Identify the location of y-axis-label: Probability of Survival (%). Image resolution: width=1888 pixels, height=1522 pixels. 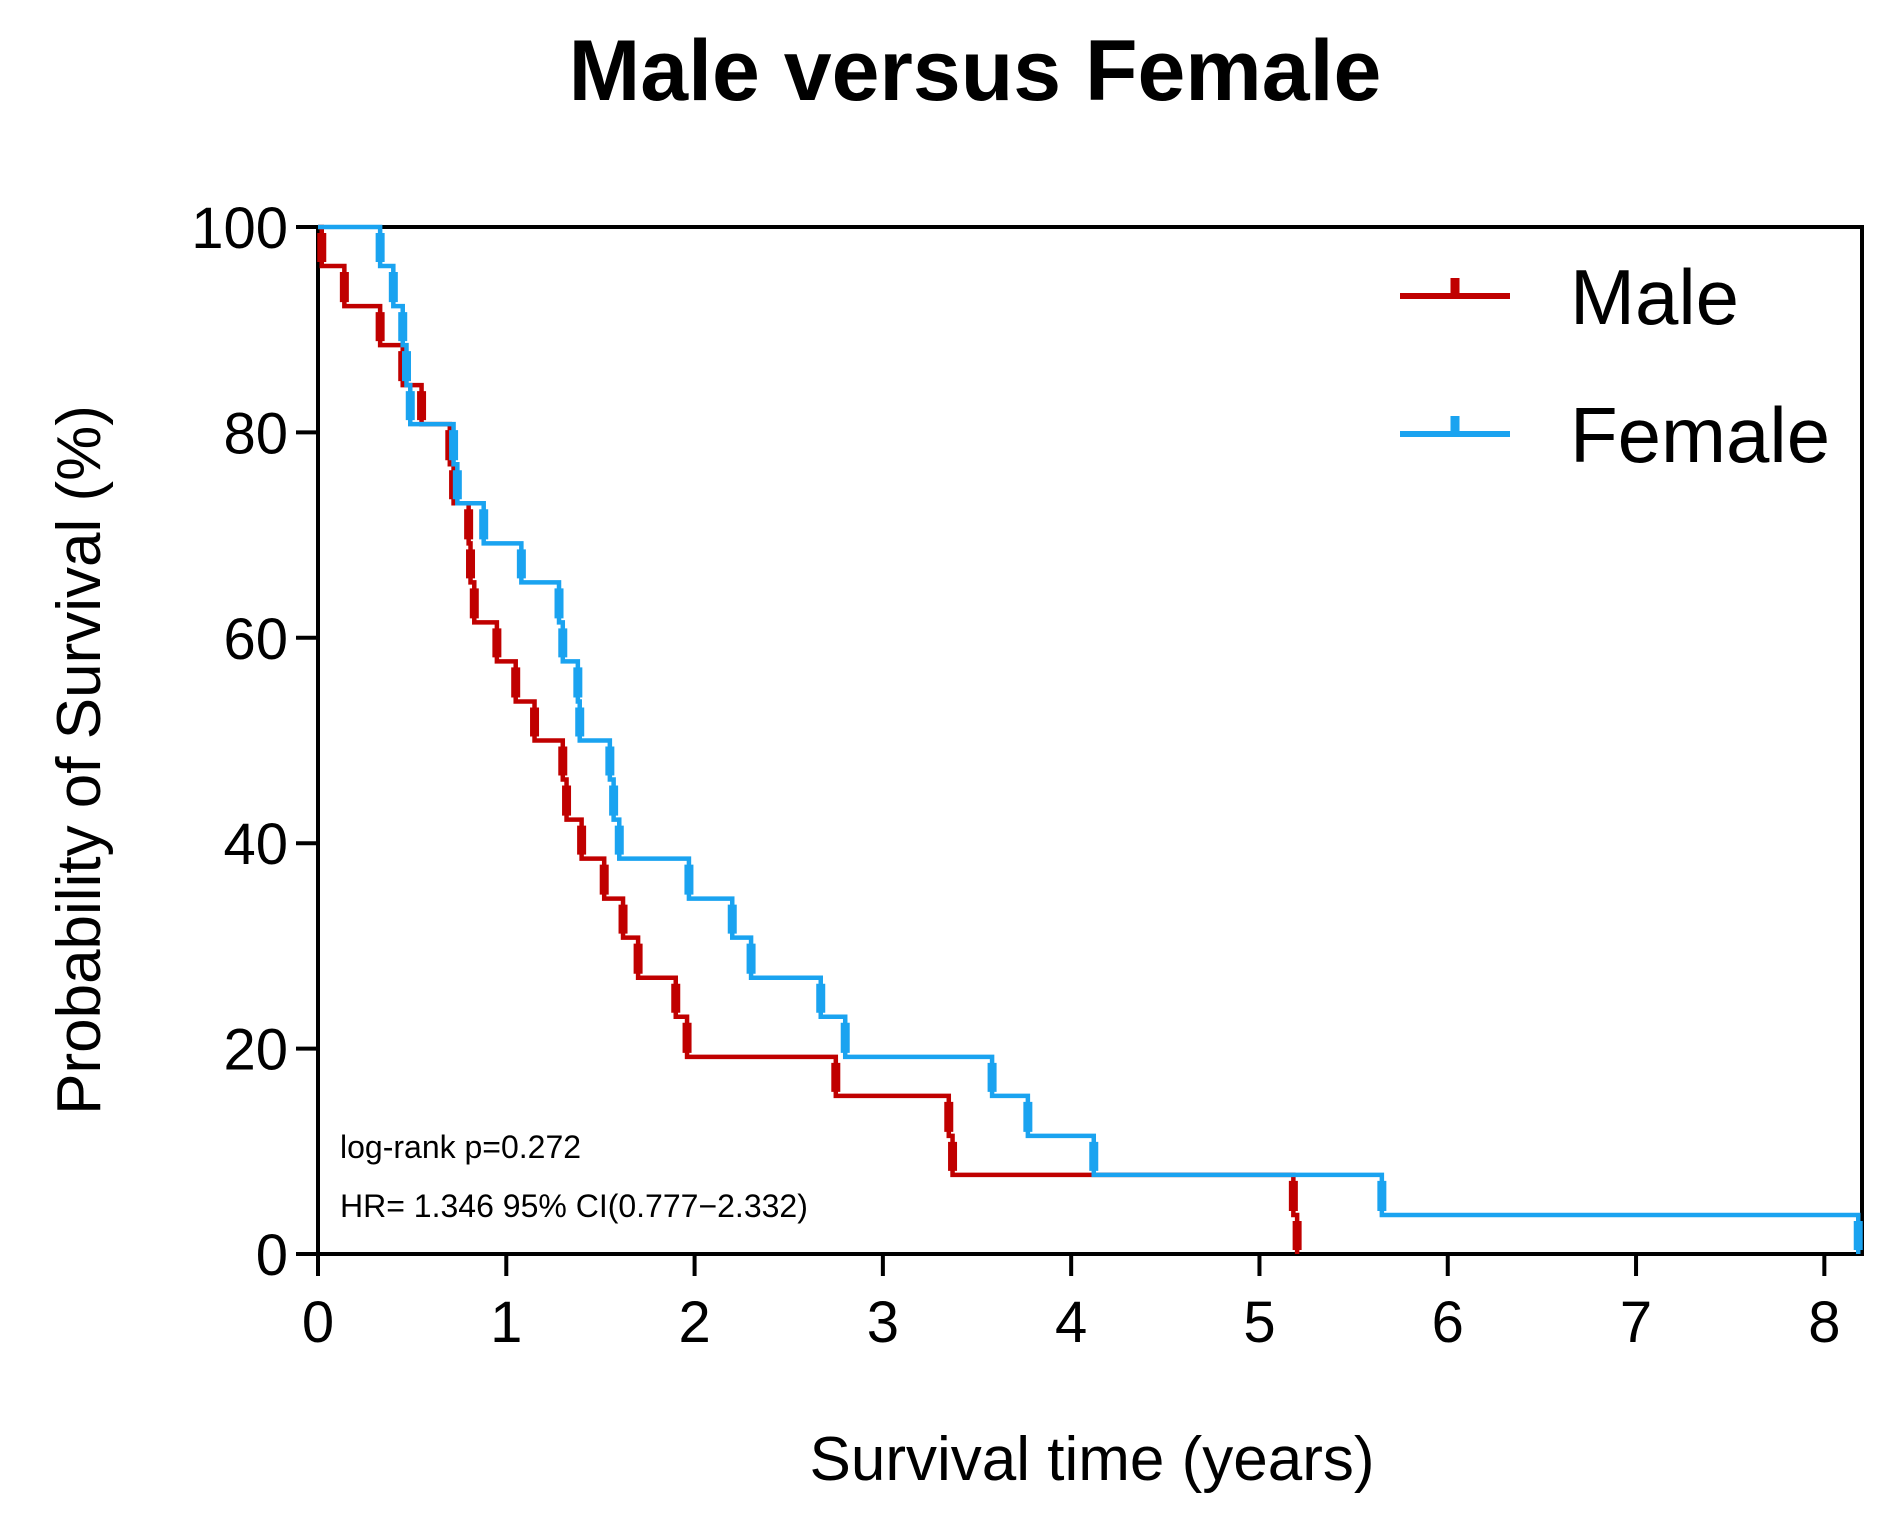
(79, 760).